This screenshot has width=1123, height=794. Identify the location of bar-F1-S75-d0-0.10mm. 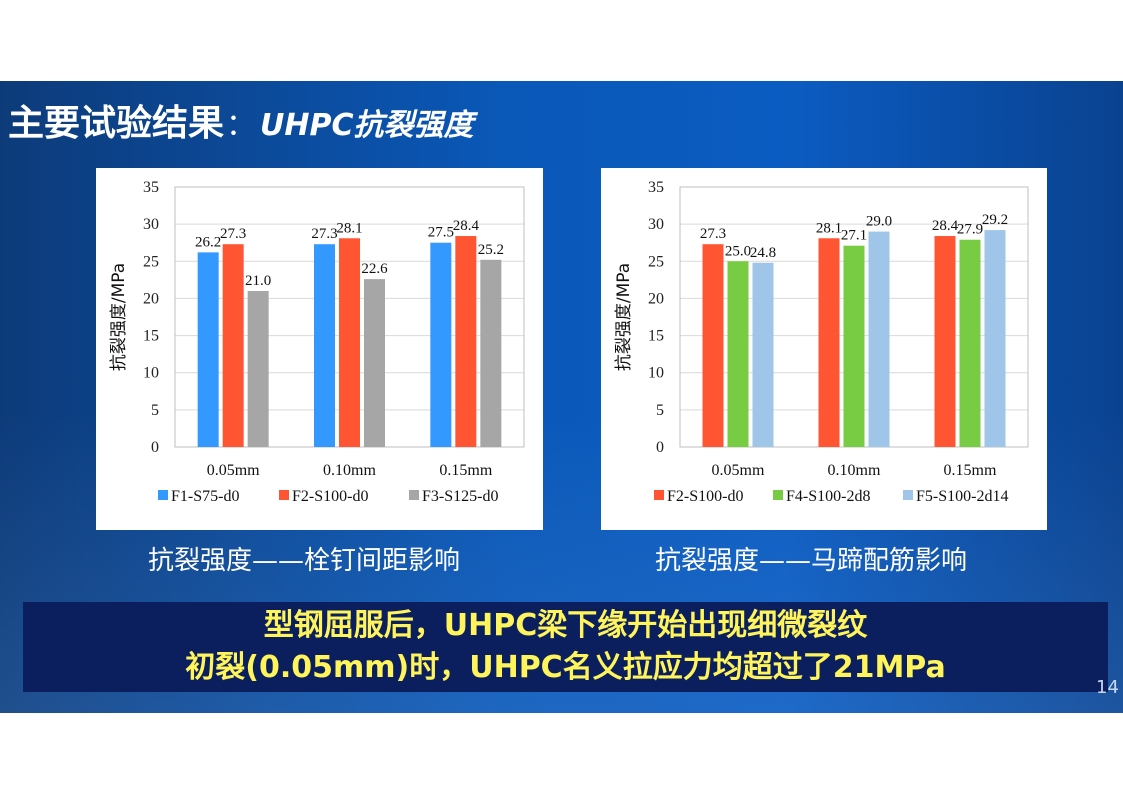
(324, 345).